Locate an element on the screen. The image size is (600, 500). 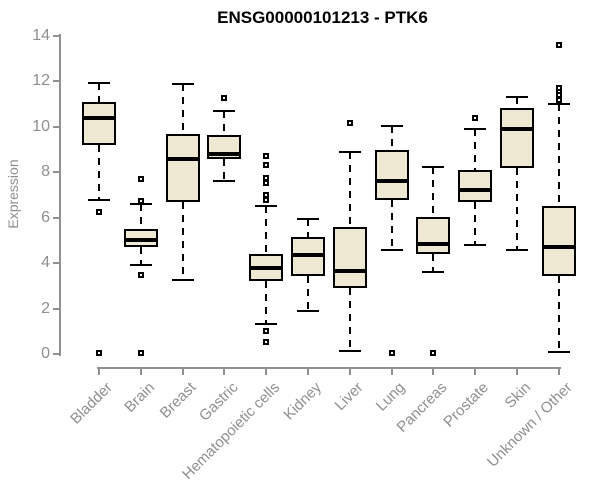
x-tick-label: Kidney is located at coordinates (303, 401).